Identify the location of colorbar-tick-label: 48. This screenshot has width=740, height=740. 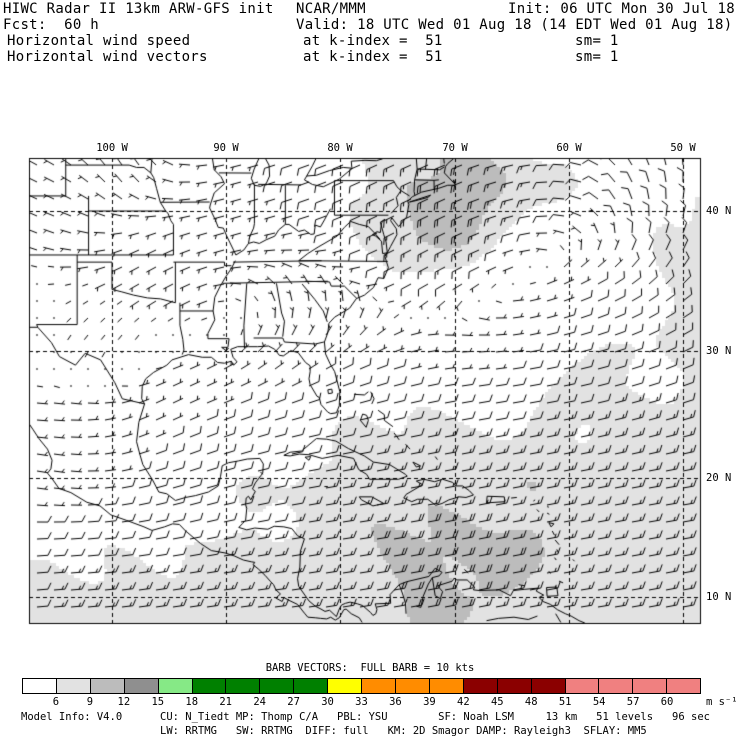
(531, 702).